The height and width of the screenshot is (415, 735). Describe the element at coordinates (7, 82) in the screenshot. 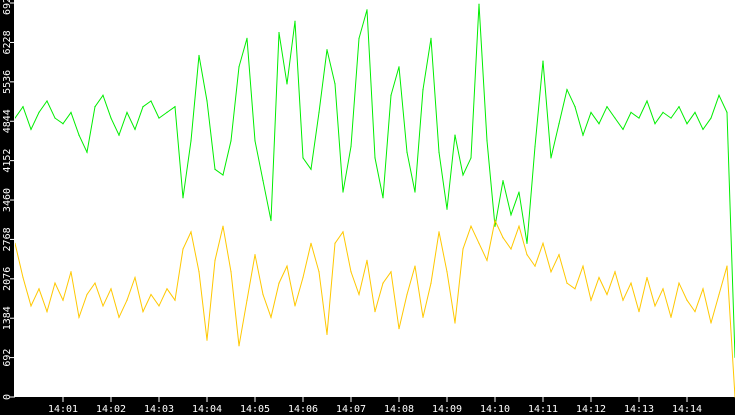

I see `y-tick-label: 5536` at that location.